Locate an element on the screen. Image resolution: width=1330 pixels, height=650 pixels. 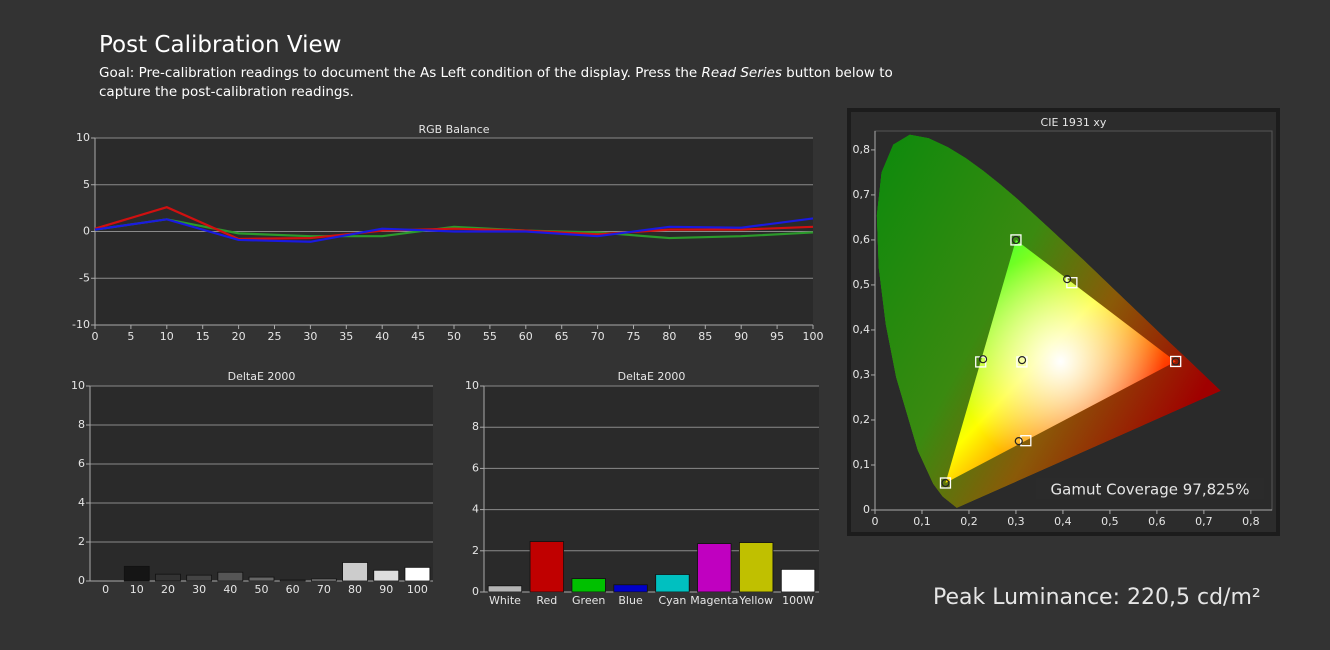
plot-bg is located at coordinates (261, 483).